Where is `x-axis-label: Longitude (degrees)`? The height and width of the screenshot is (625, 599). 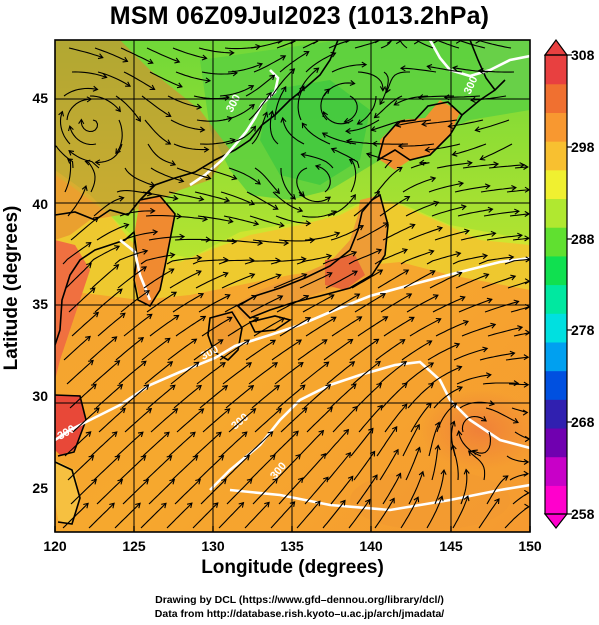 x-axis-label: Longitude (degrees) is located at coordinates (292, 567).